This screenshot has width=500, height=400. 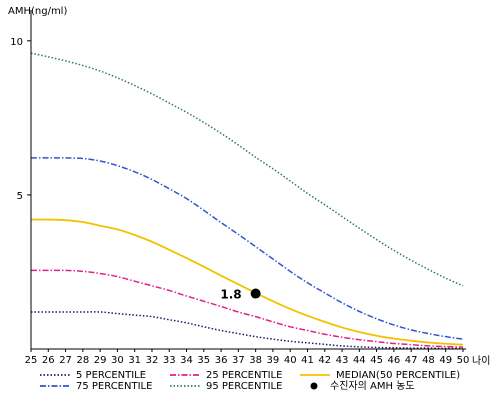 What do you see at coordinates (290, 360) in the screenshot?
I see `x-tick-label-40: 40` at bounding box center [290, 360].